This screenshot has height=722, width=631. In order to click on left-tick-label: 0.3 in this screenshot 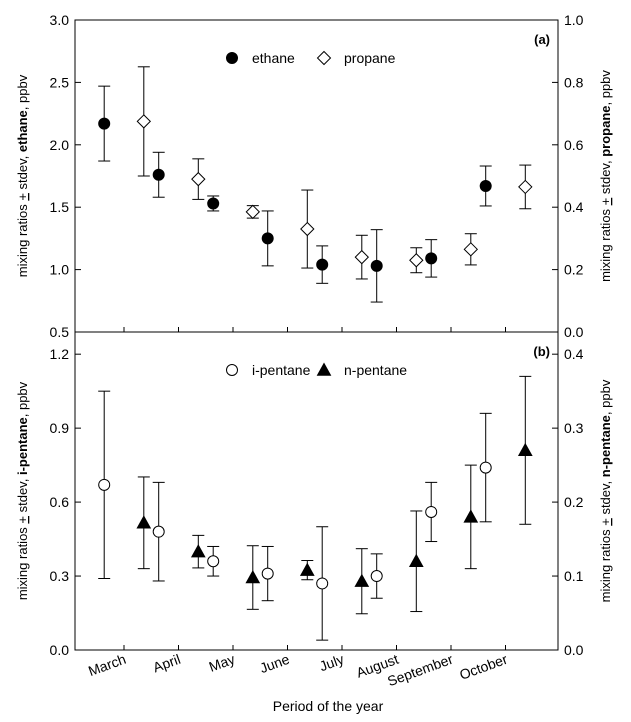, I will do `click(60, 576)`.